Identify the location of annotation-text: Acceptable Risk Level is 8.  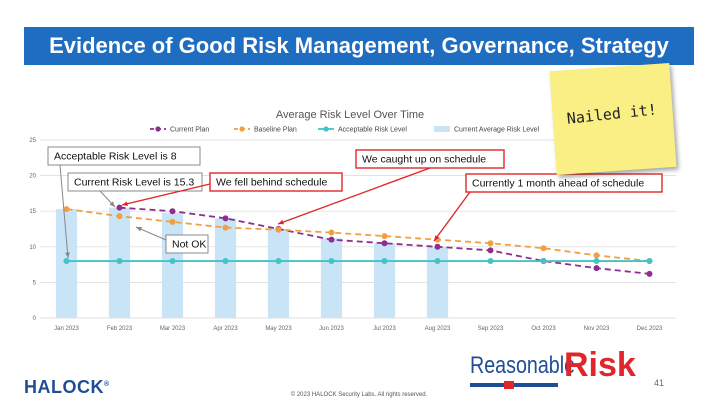
(115, 157).